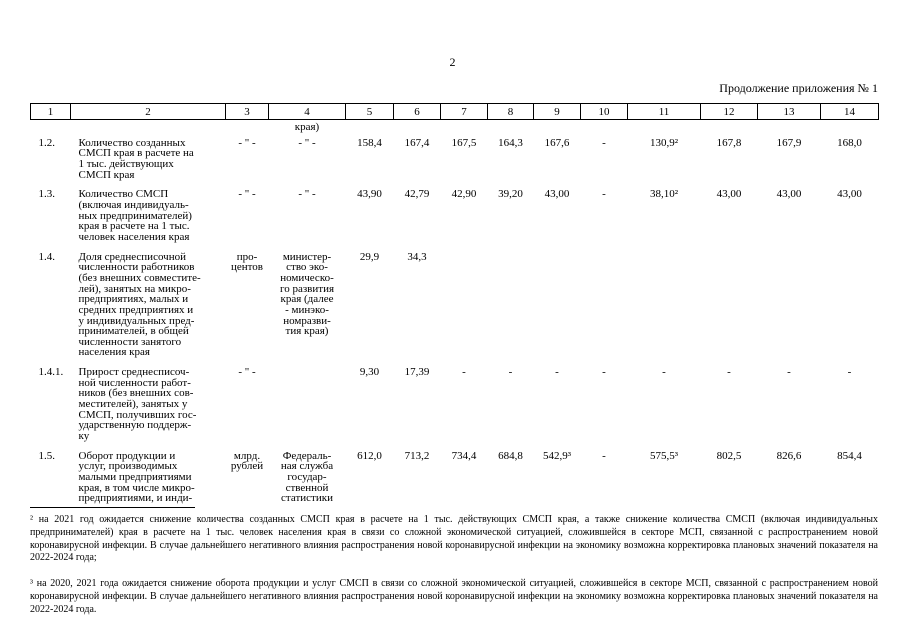  What do you see at coordinates (789, 111) in the screenshot?
I see `column-header: 13` at bounding box center [789, 111].